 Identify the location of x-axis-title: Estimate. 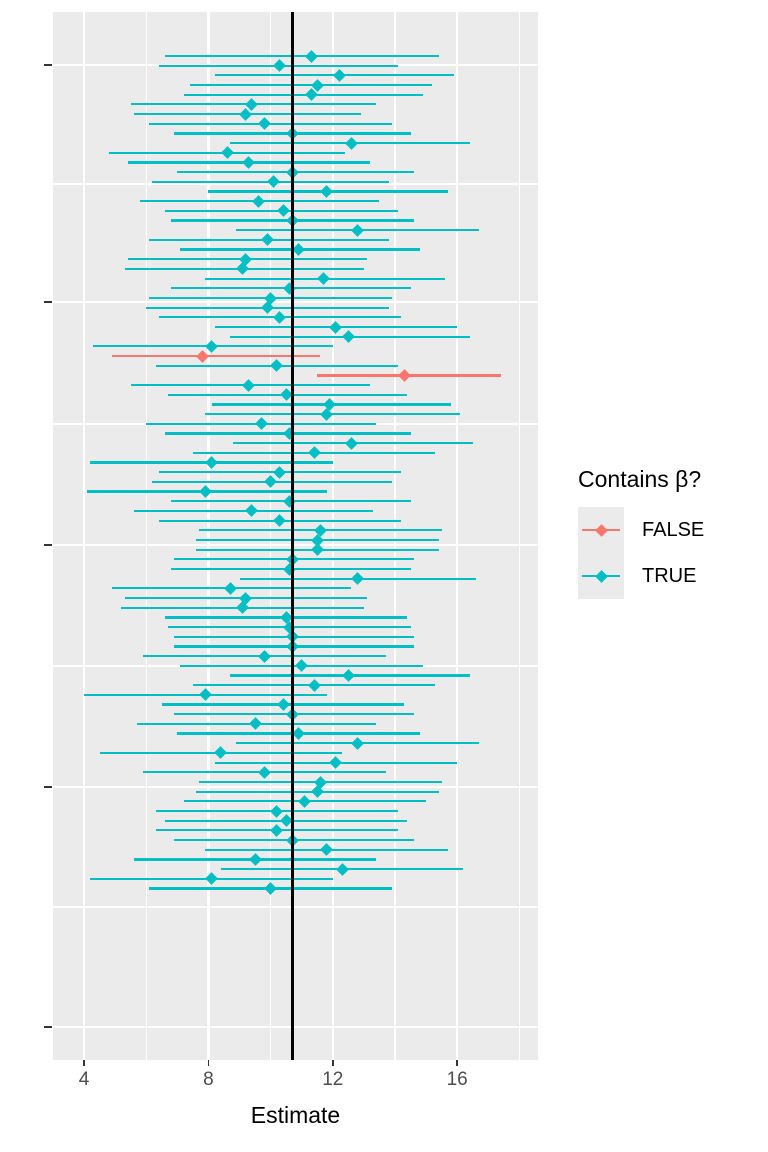
(295, 1115).